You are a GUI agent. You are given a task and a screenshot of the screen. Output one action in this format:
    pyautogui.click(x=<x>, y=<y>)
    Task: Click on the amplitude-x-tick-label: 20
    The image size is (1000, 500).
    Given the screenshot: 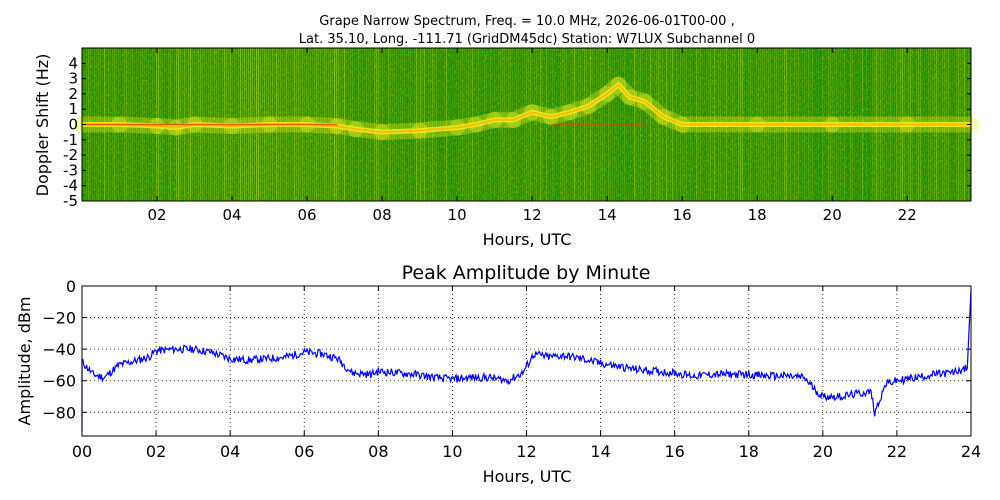 What is the action you would take?
    pyautogui.click(x=823, y=451)
    